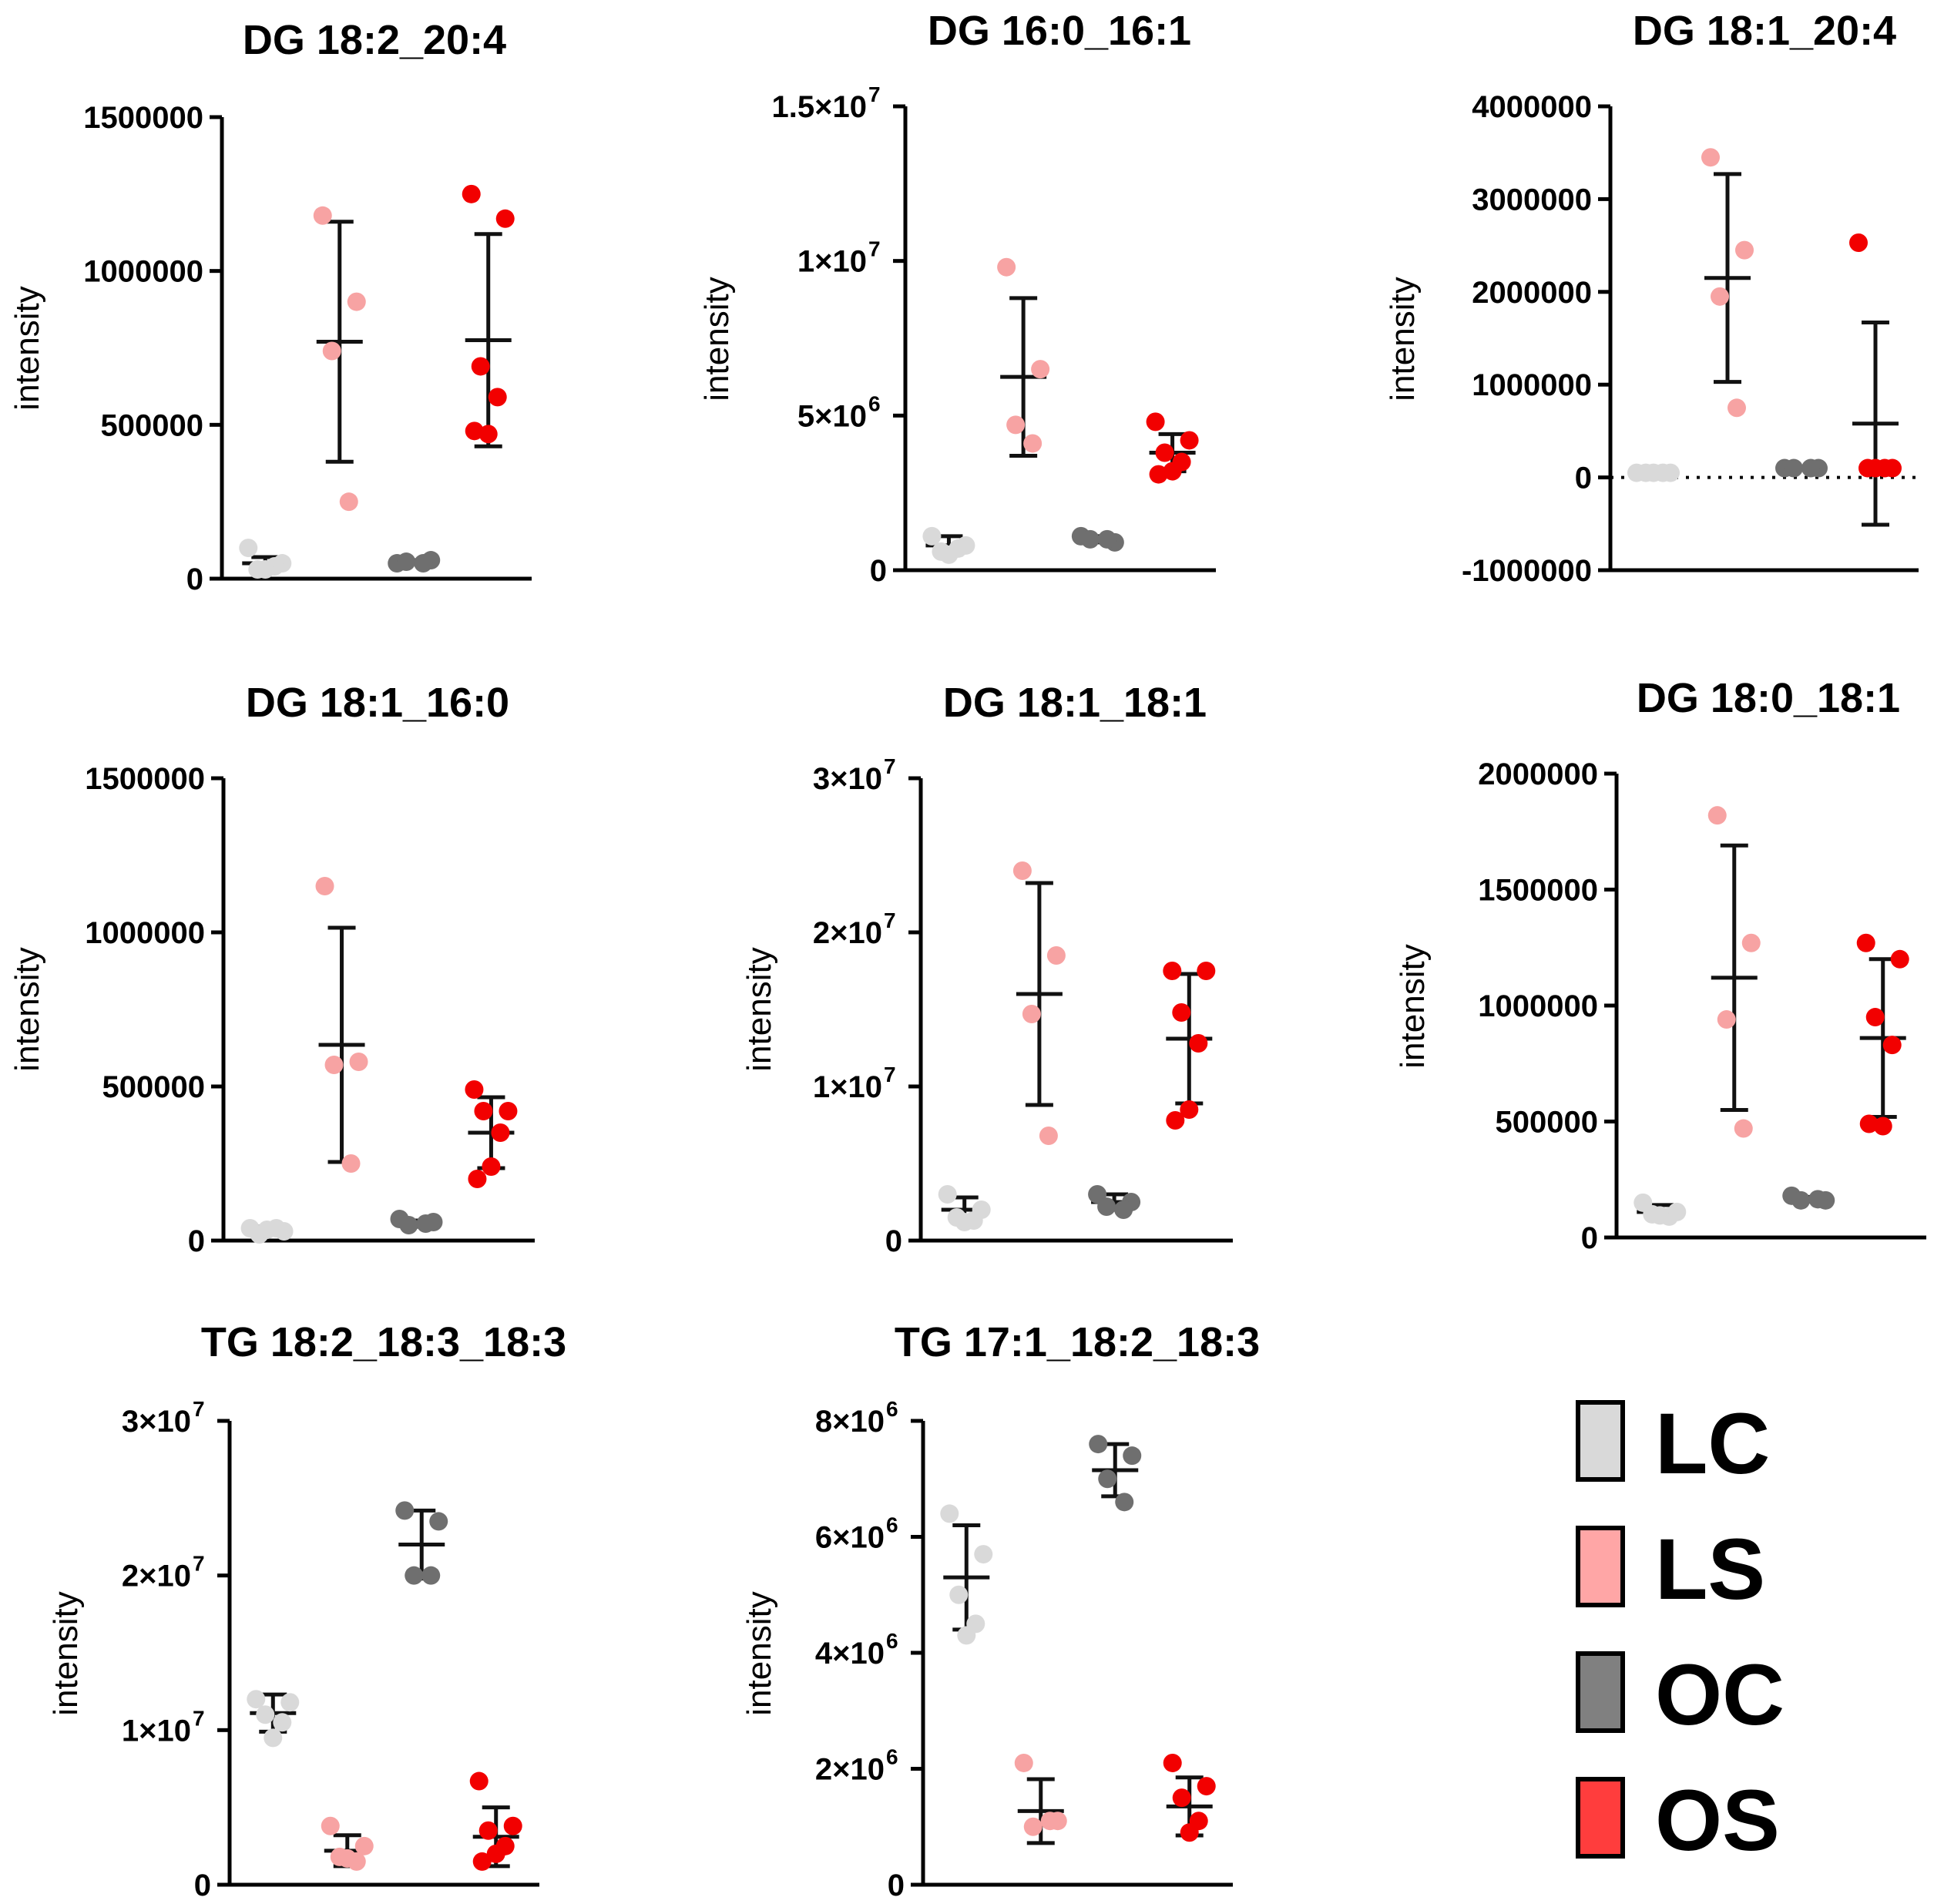 The image size is (1934, 1904). Describe the element at coordinates (819, 107) in the screenshot. I see `y-tick-label: 1.5×10` at that location.